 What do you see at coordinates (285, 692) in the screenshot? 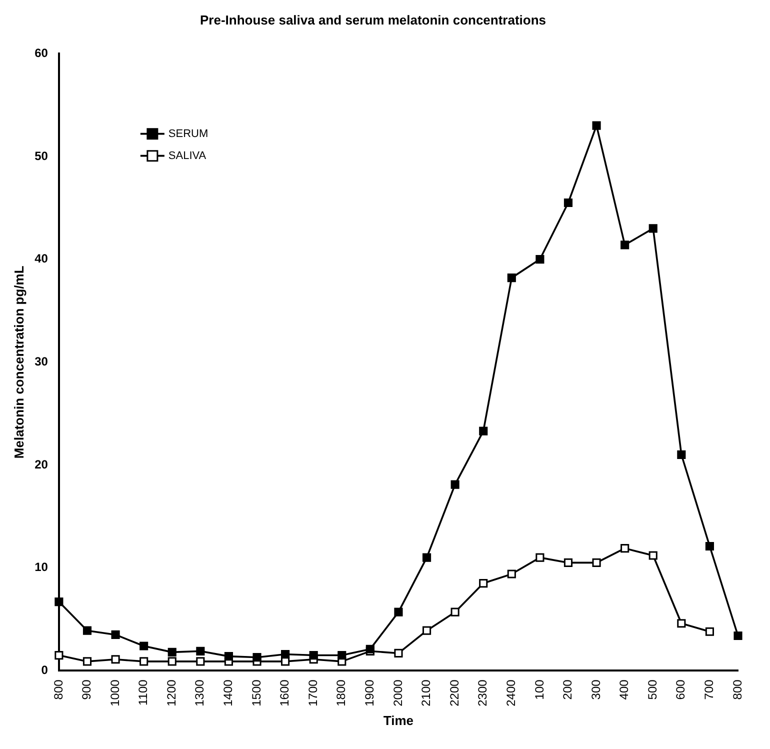
I see `x-tick-label: 1600` at bounding box center [285, 692].